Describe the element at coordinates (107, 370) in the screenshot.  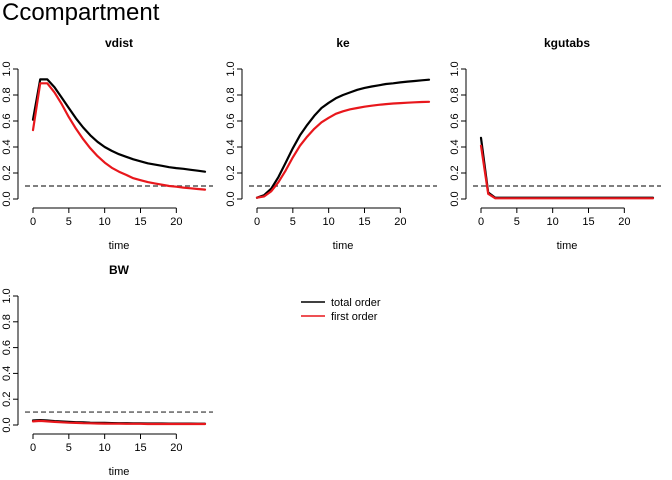
I see `panel-bw: BW 0.0 0.2 0.4 0.6 0.8 1.0 0 5 10 15 20 time` at that location.